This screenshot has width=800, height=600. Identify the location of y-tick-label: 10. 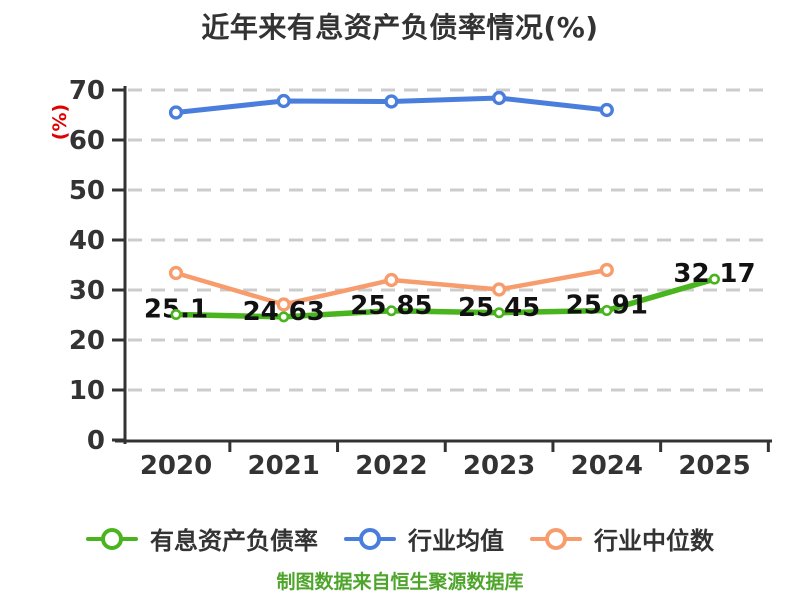
(87, 391).